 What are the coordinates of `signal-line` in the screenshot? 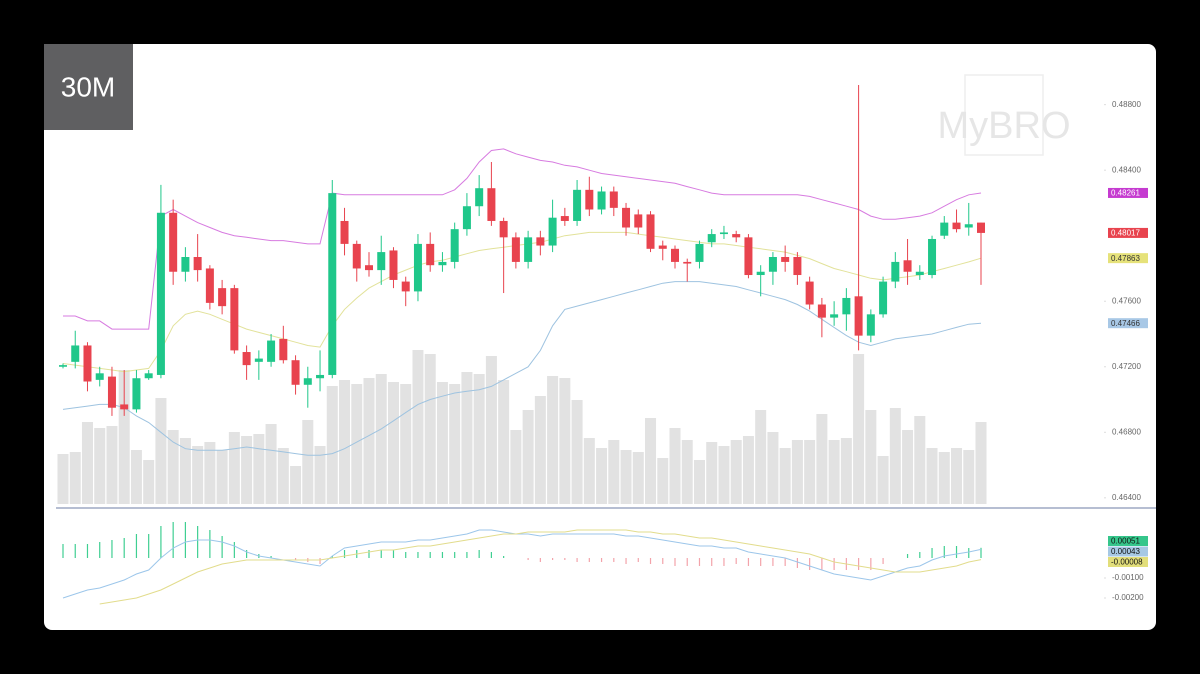 It's located at (540, 567).